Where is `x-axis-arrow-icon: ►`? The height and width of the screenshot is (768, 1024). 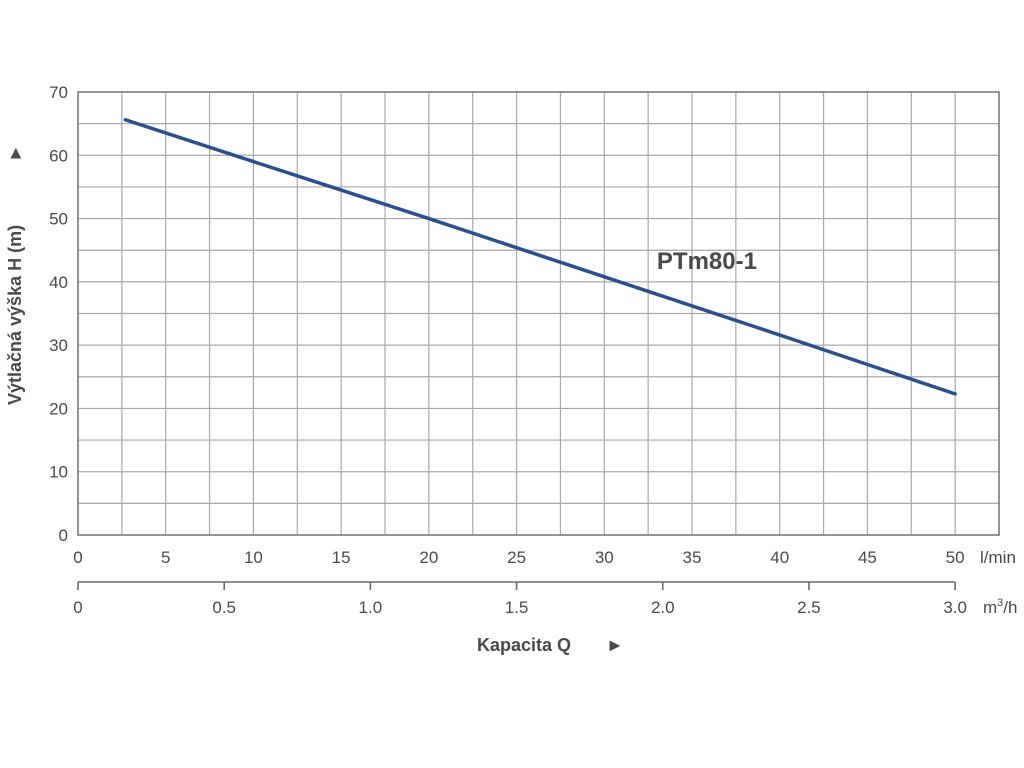
x-axis-arrow-icon: ► is located at coordinates (615, 645).